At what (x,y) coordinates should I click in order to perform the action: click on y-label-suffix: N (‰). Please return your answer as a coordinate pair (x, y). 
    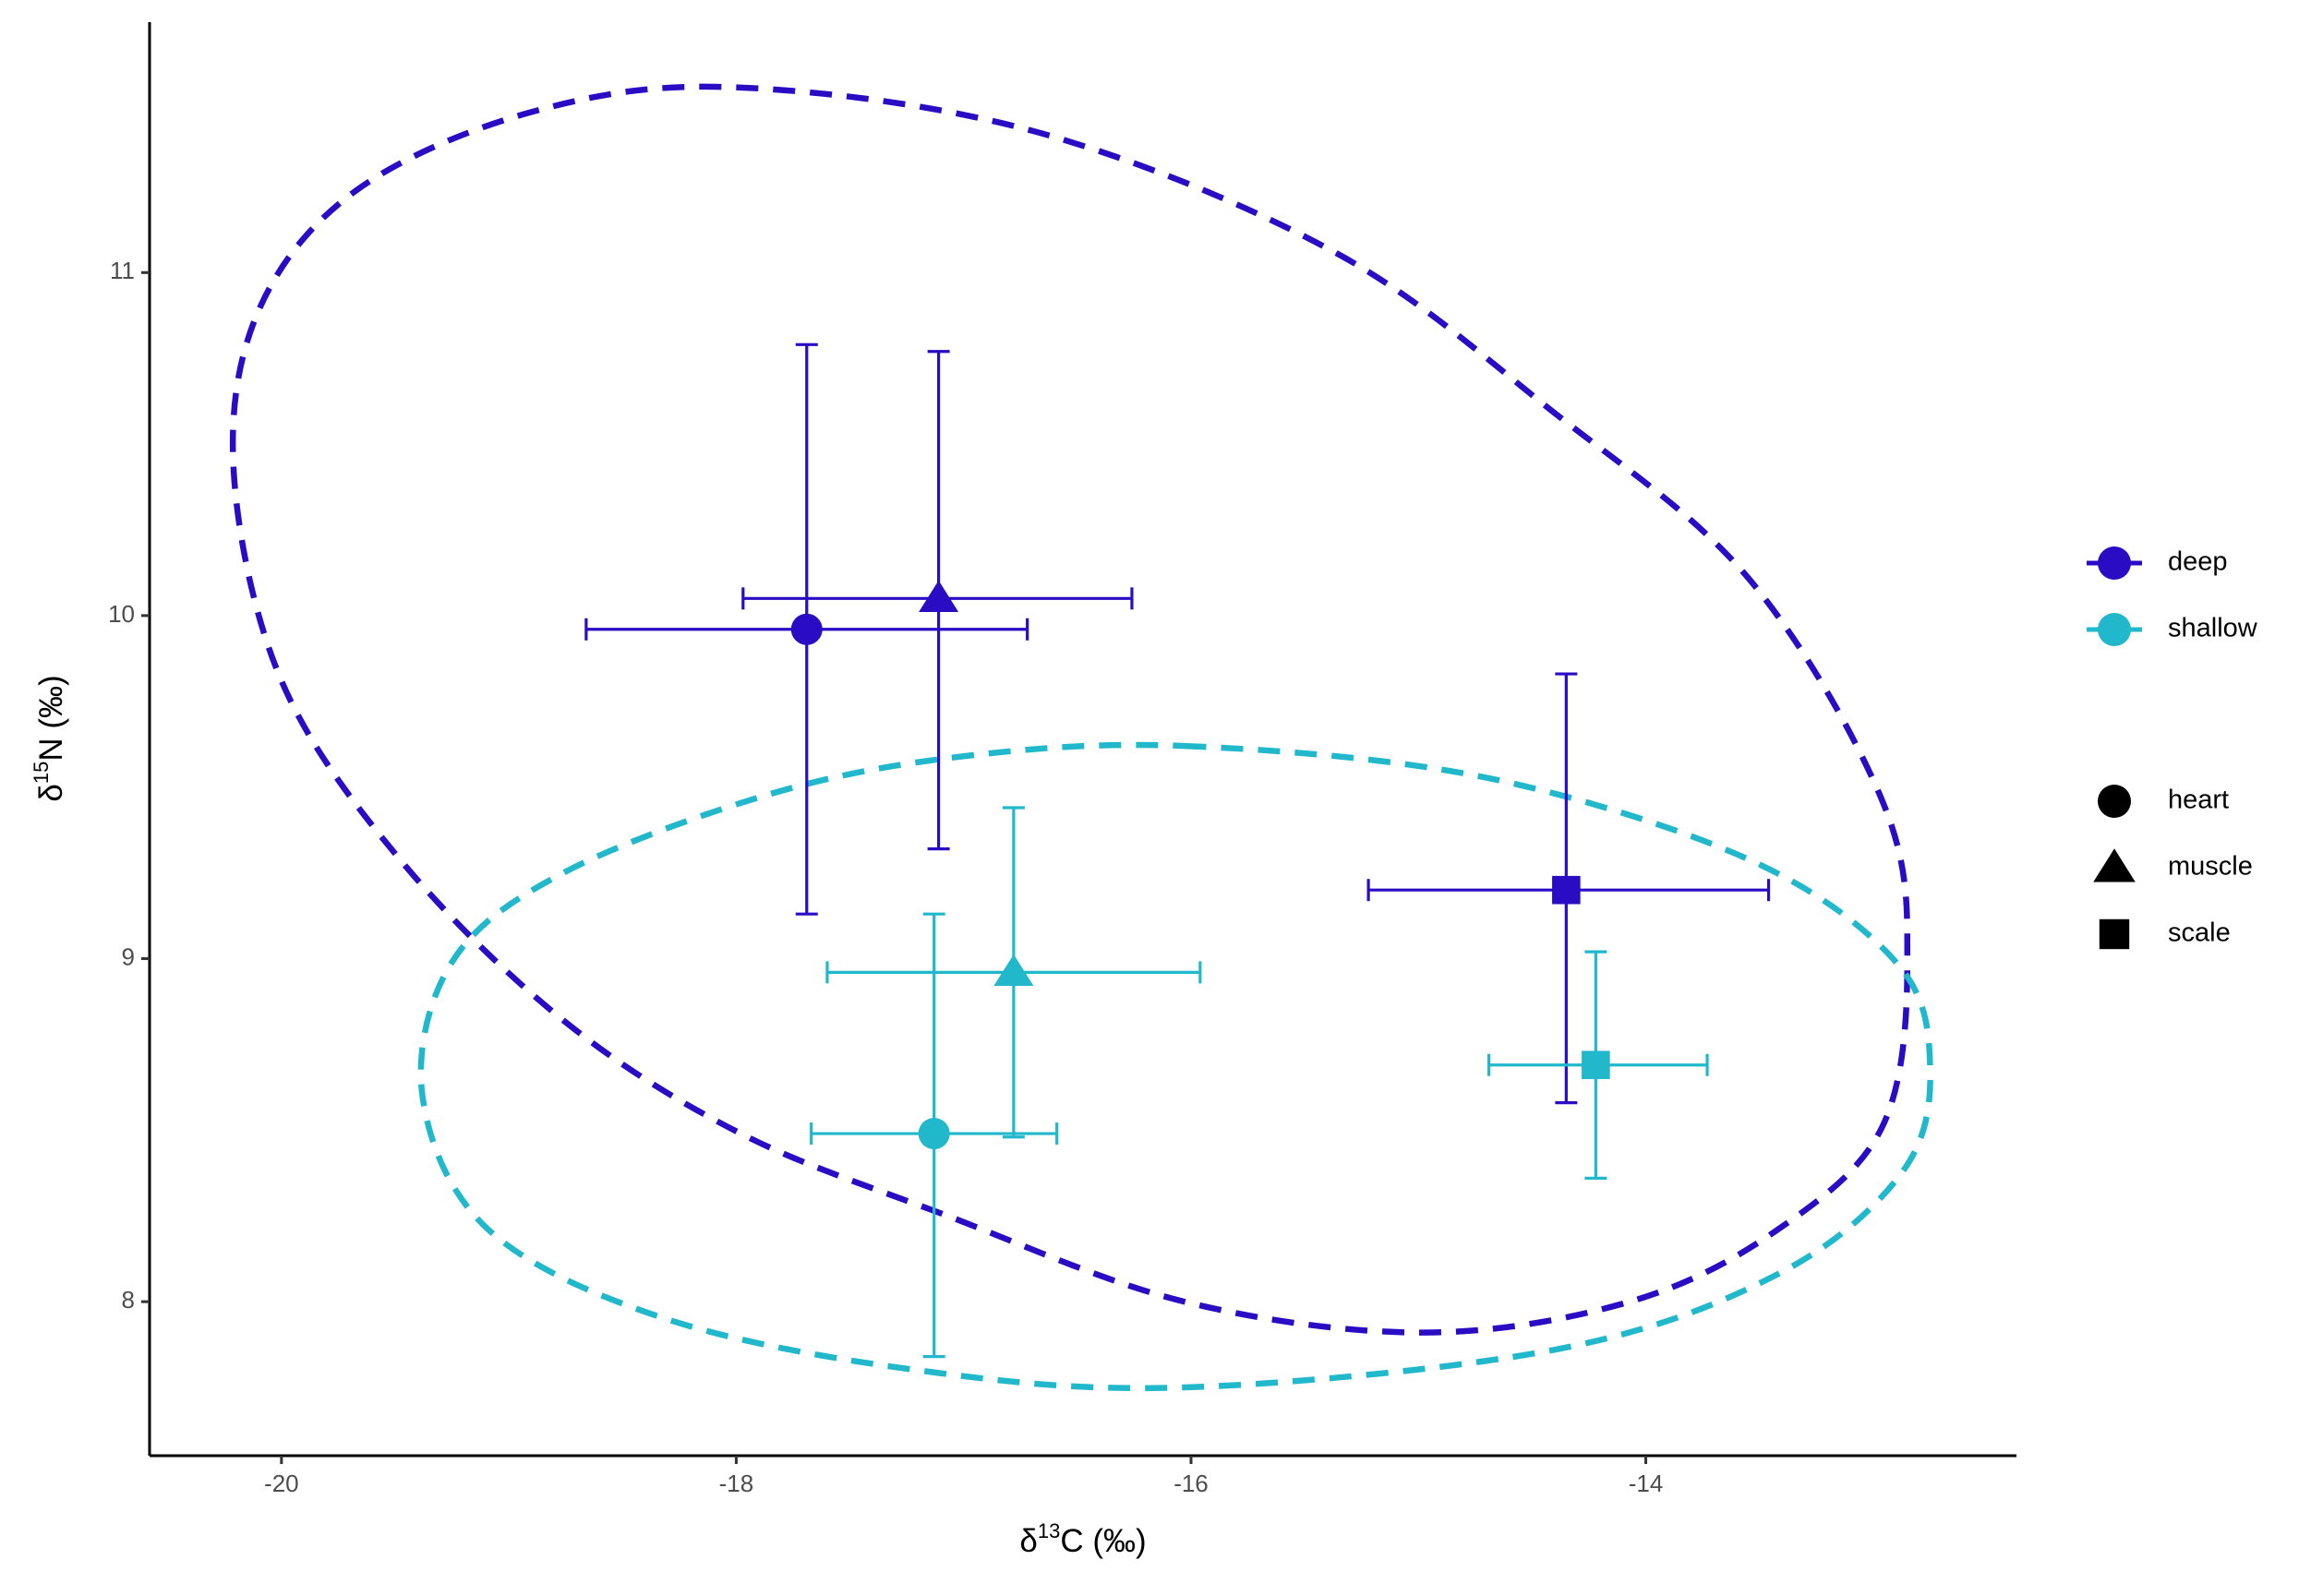
    Looking at the image, I should click on (51, 718).